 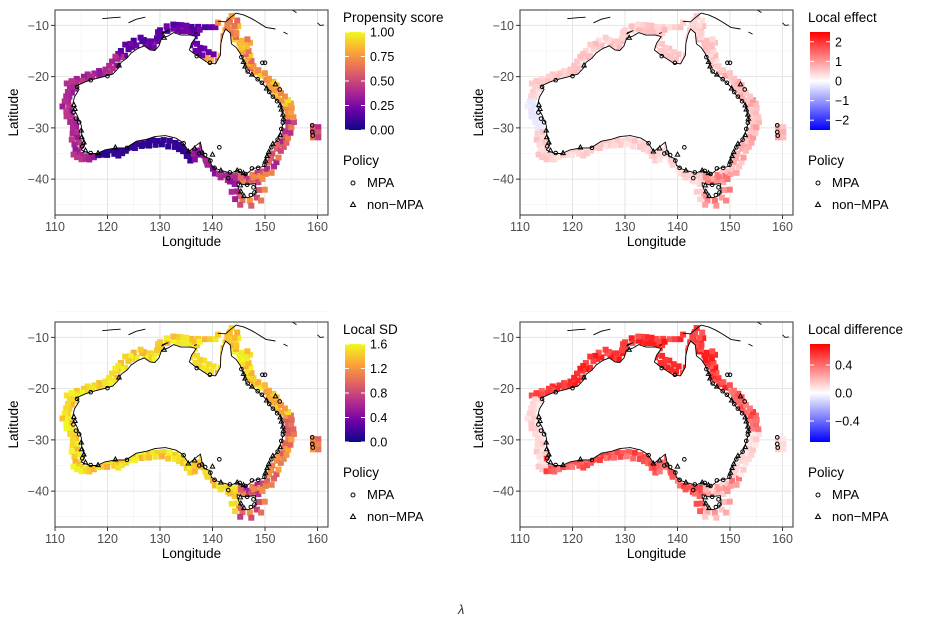 What do you see at coordinates (195, 33) in the screenshot?
I see `coastline-island` at bounding box center [195, 33].